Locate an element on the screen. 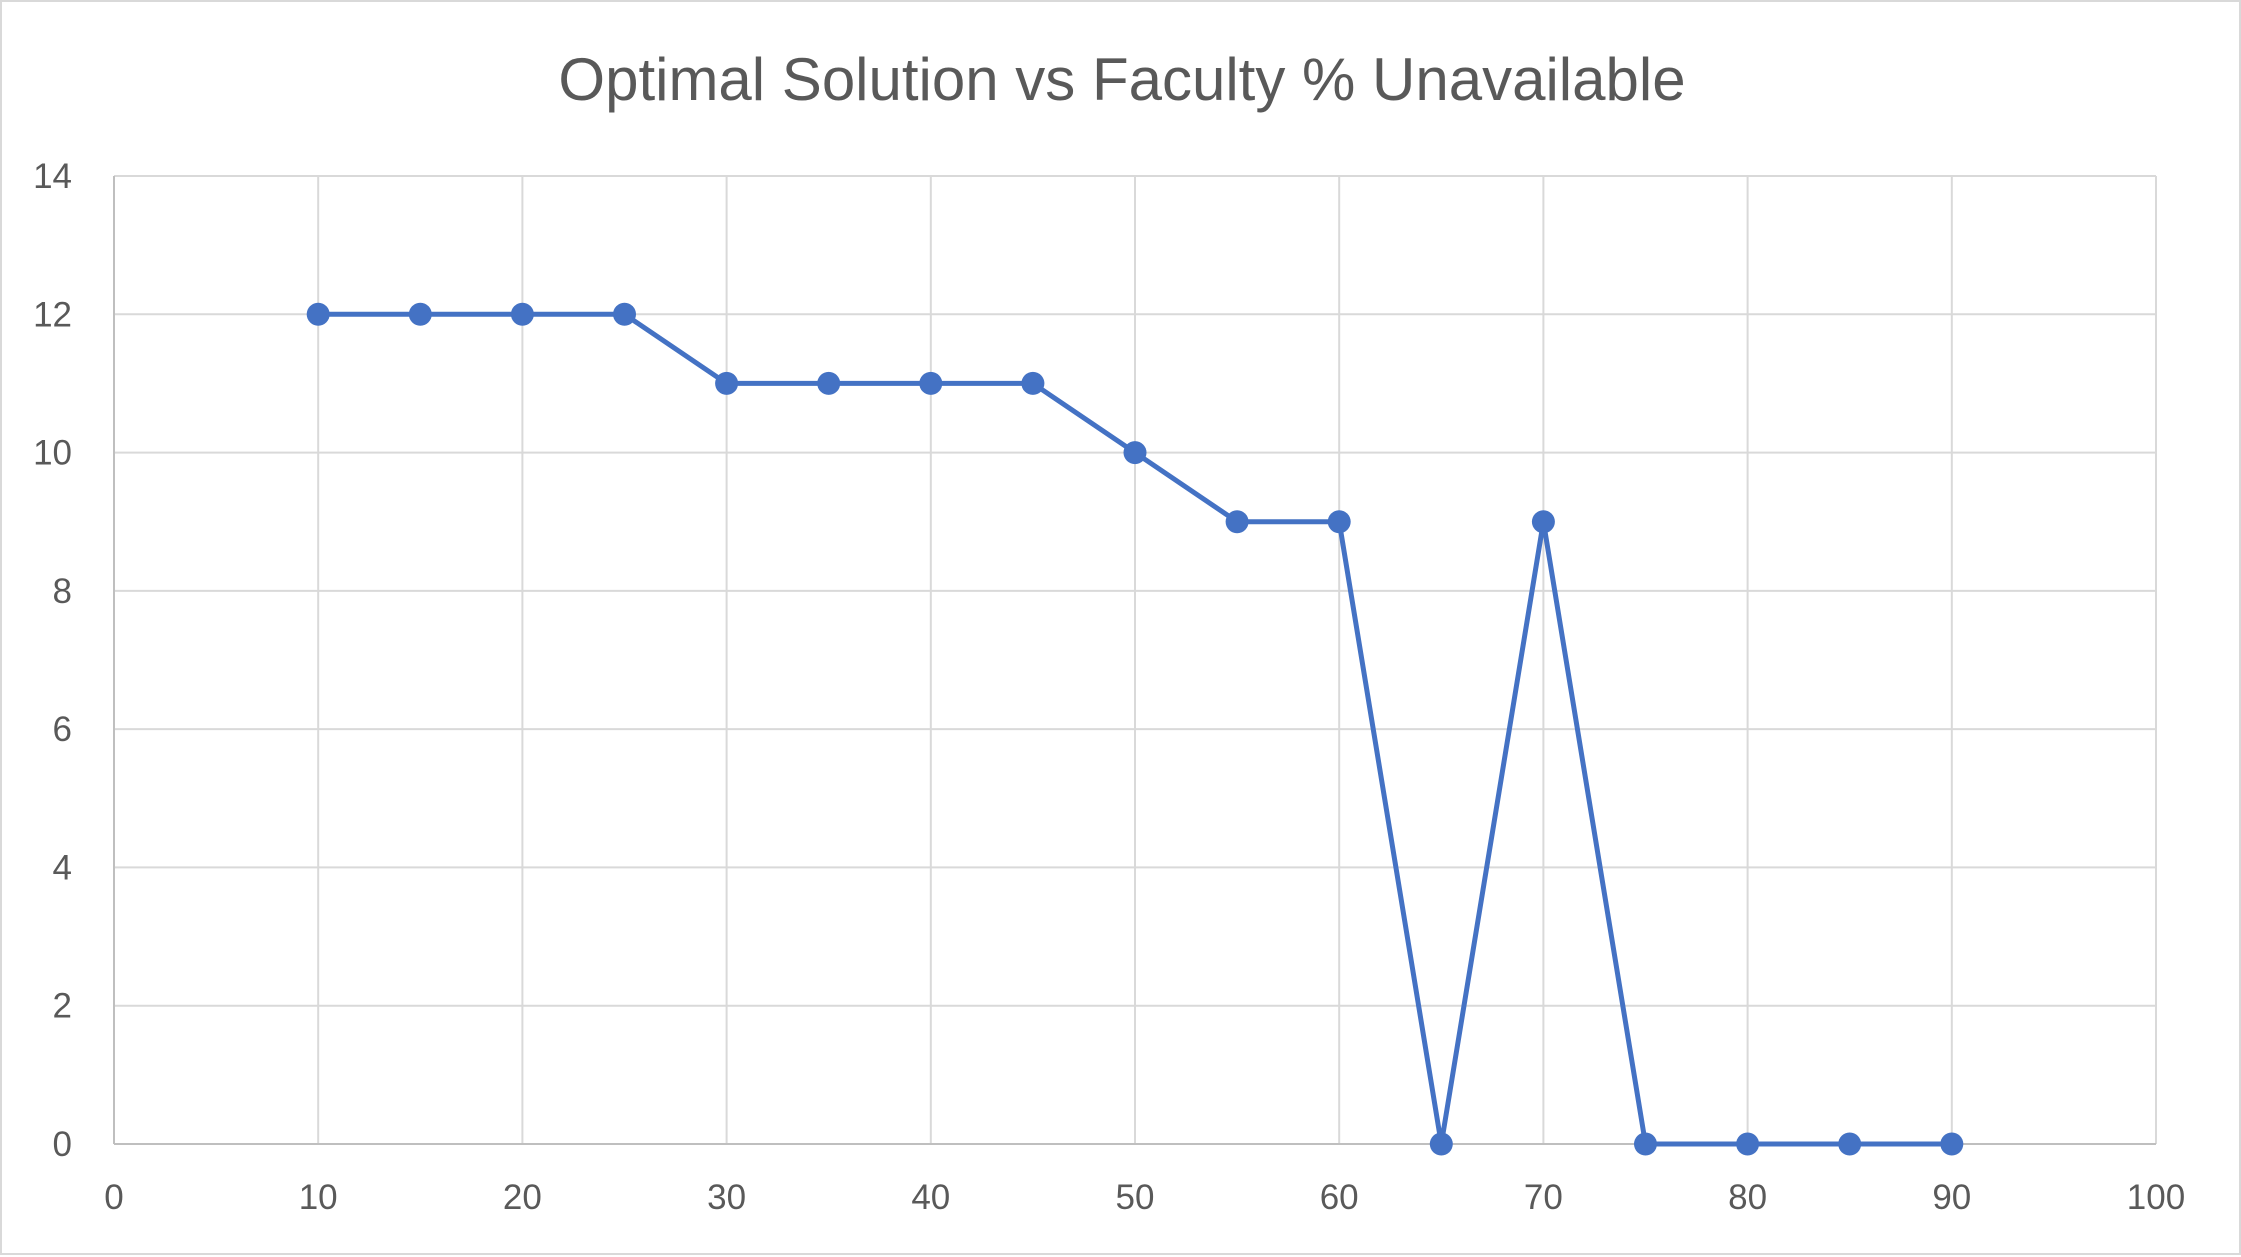 Image resolution: width=2241 pixels, height=1257 pixels. x-tick-label: 20 is located at coordinates (522, 1197).